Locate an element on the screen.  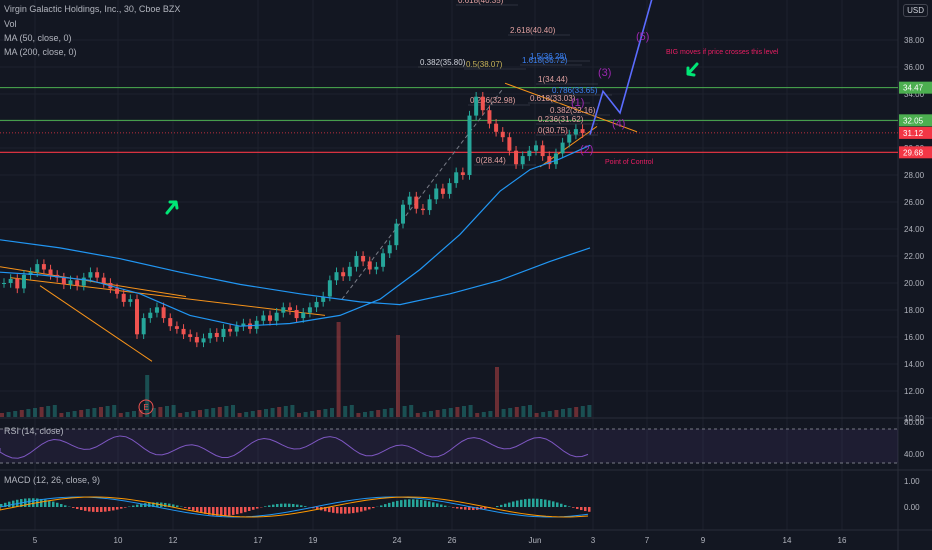
x-tick-label: 12 is located at coordinates (173, 540).